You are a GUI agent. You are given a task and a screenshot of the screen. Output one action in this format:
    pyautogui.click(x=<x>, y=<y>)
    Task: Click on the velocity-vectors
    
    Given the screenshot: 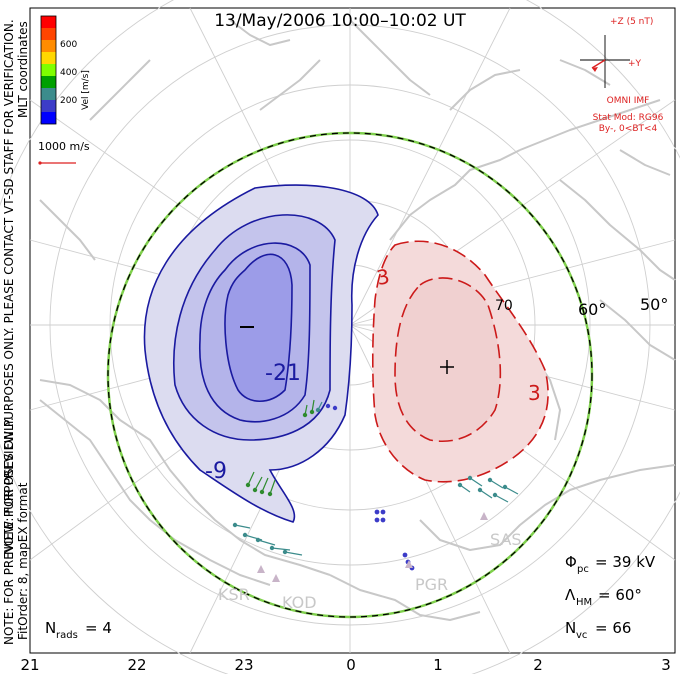 What is the action you would take?
    pyautogui.click(x=375, y=485)
    